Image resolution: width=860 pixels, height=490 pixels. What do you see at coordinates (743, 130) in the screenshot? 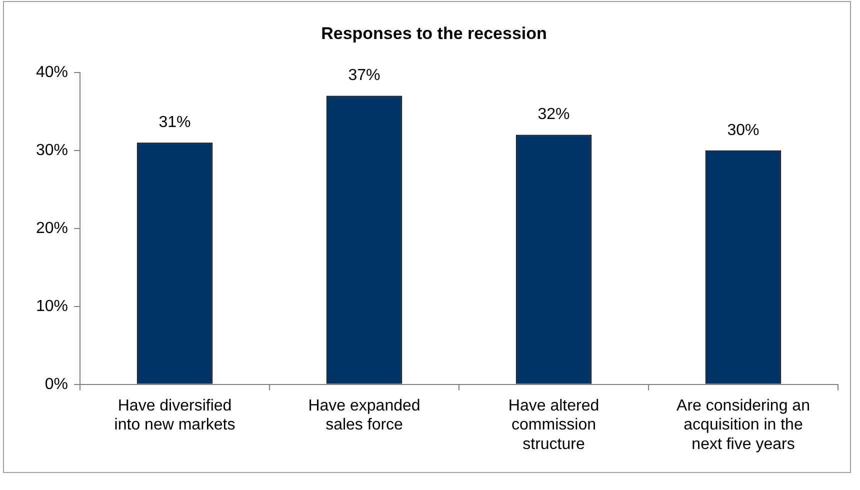
I see `data-label: 30%` at bounding box center [743, 130].